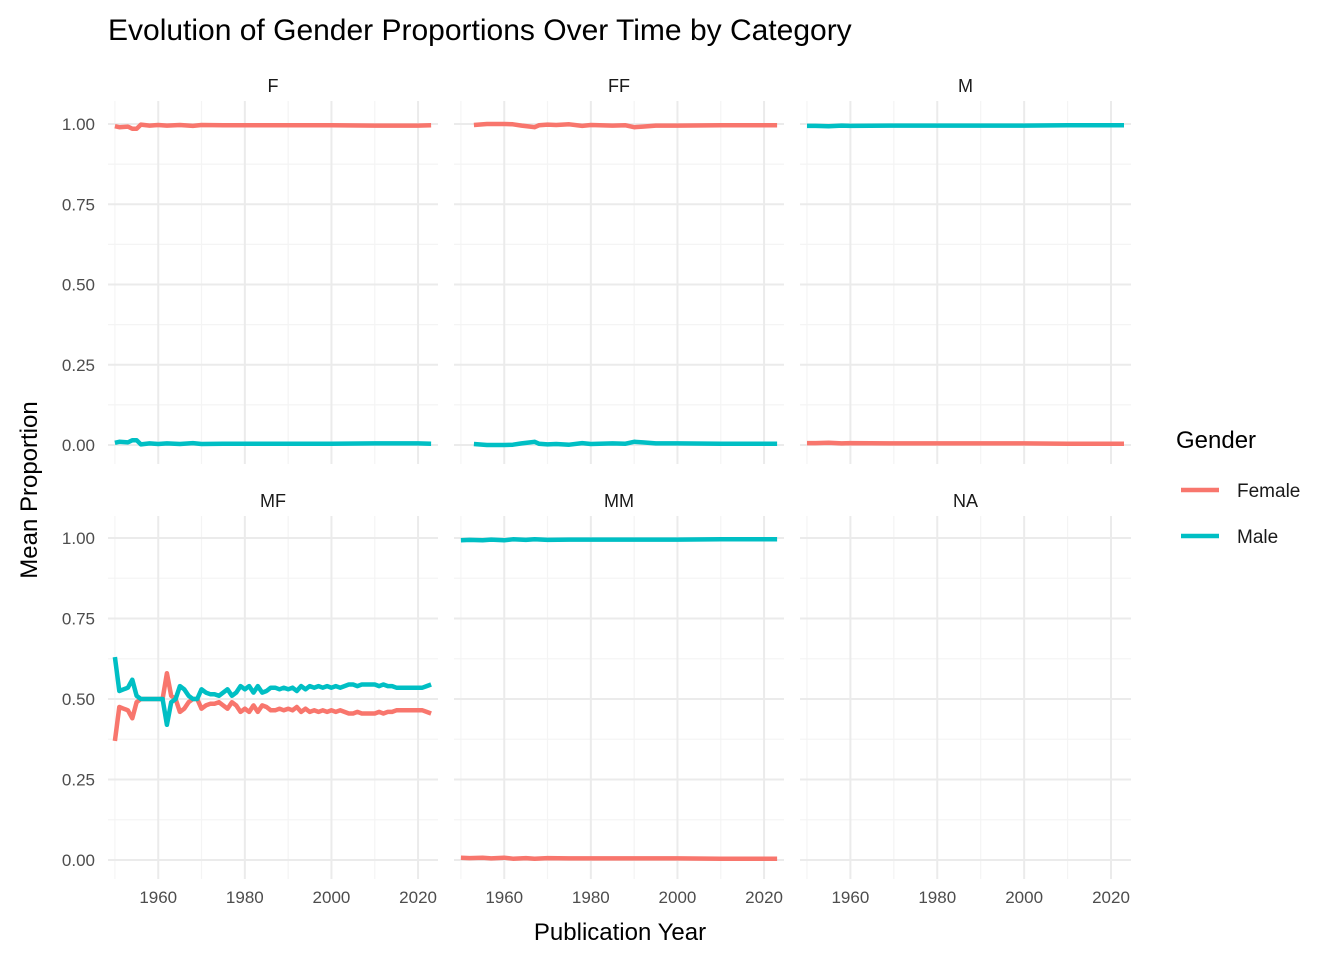 The image size is (1344, 965). What do you see at coordinates (625, 125) in the screenshot?
I see `series-line-ff-female` at bounding box center [625, 125].